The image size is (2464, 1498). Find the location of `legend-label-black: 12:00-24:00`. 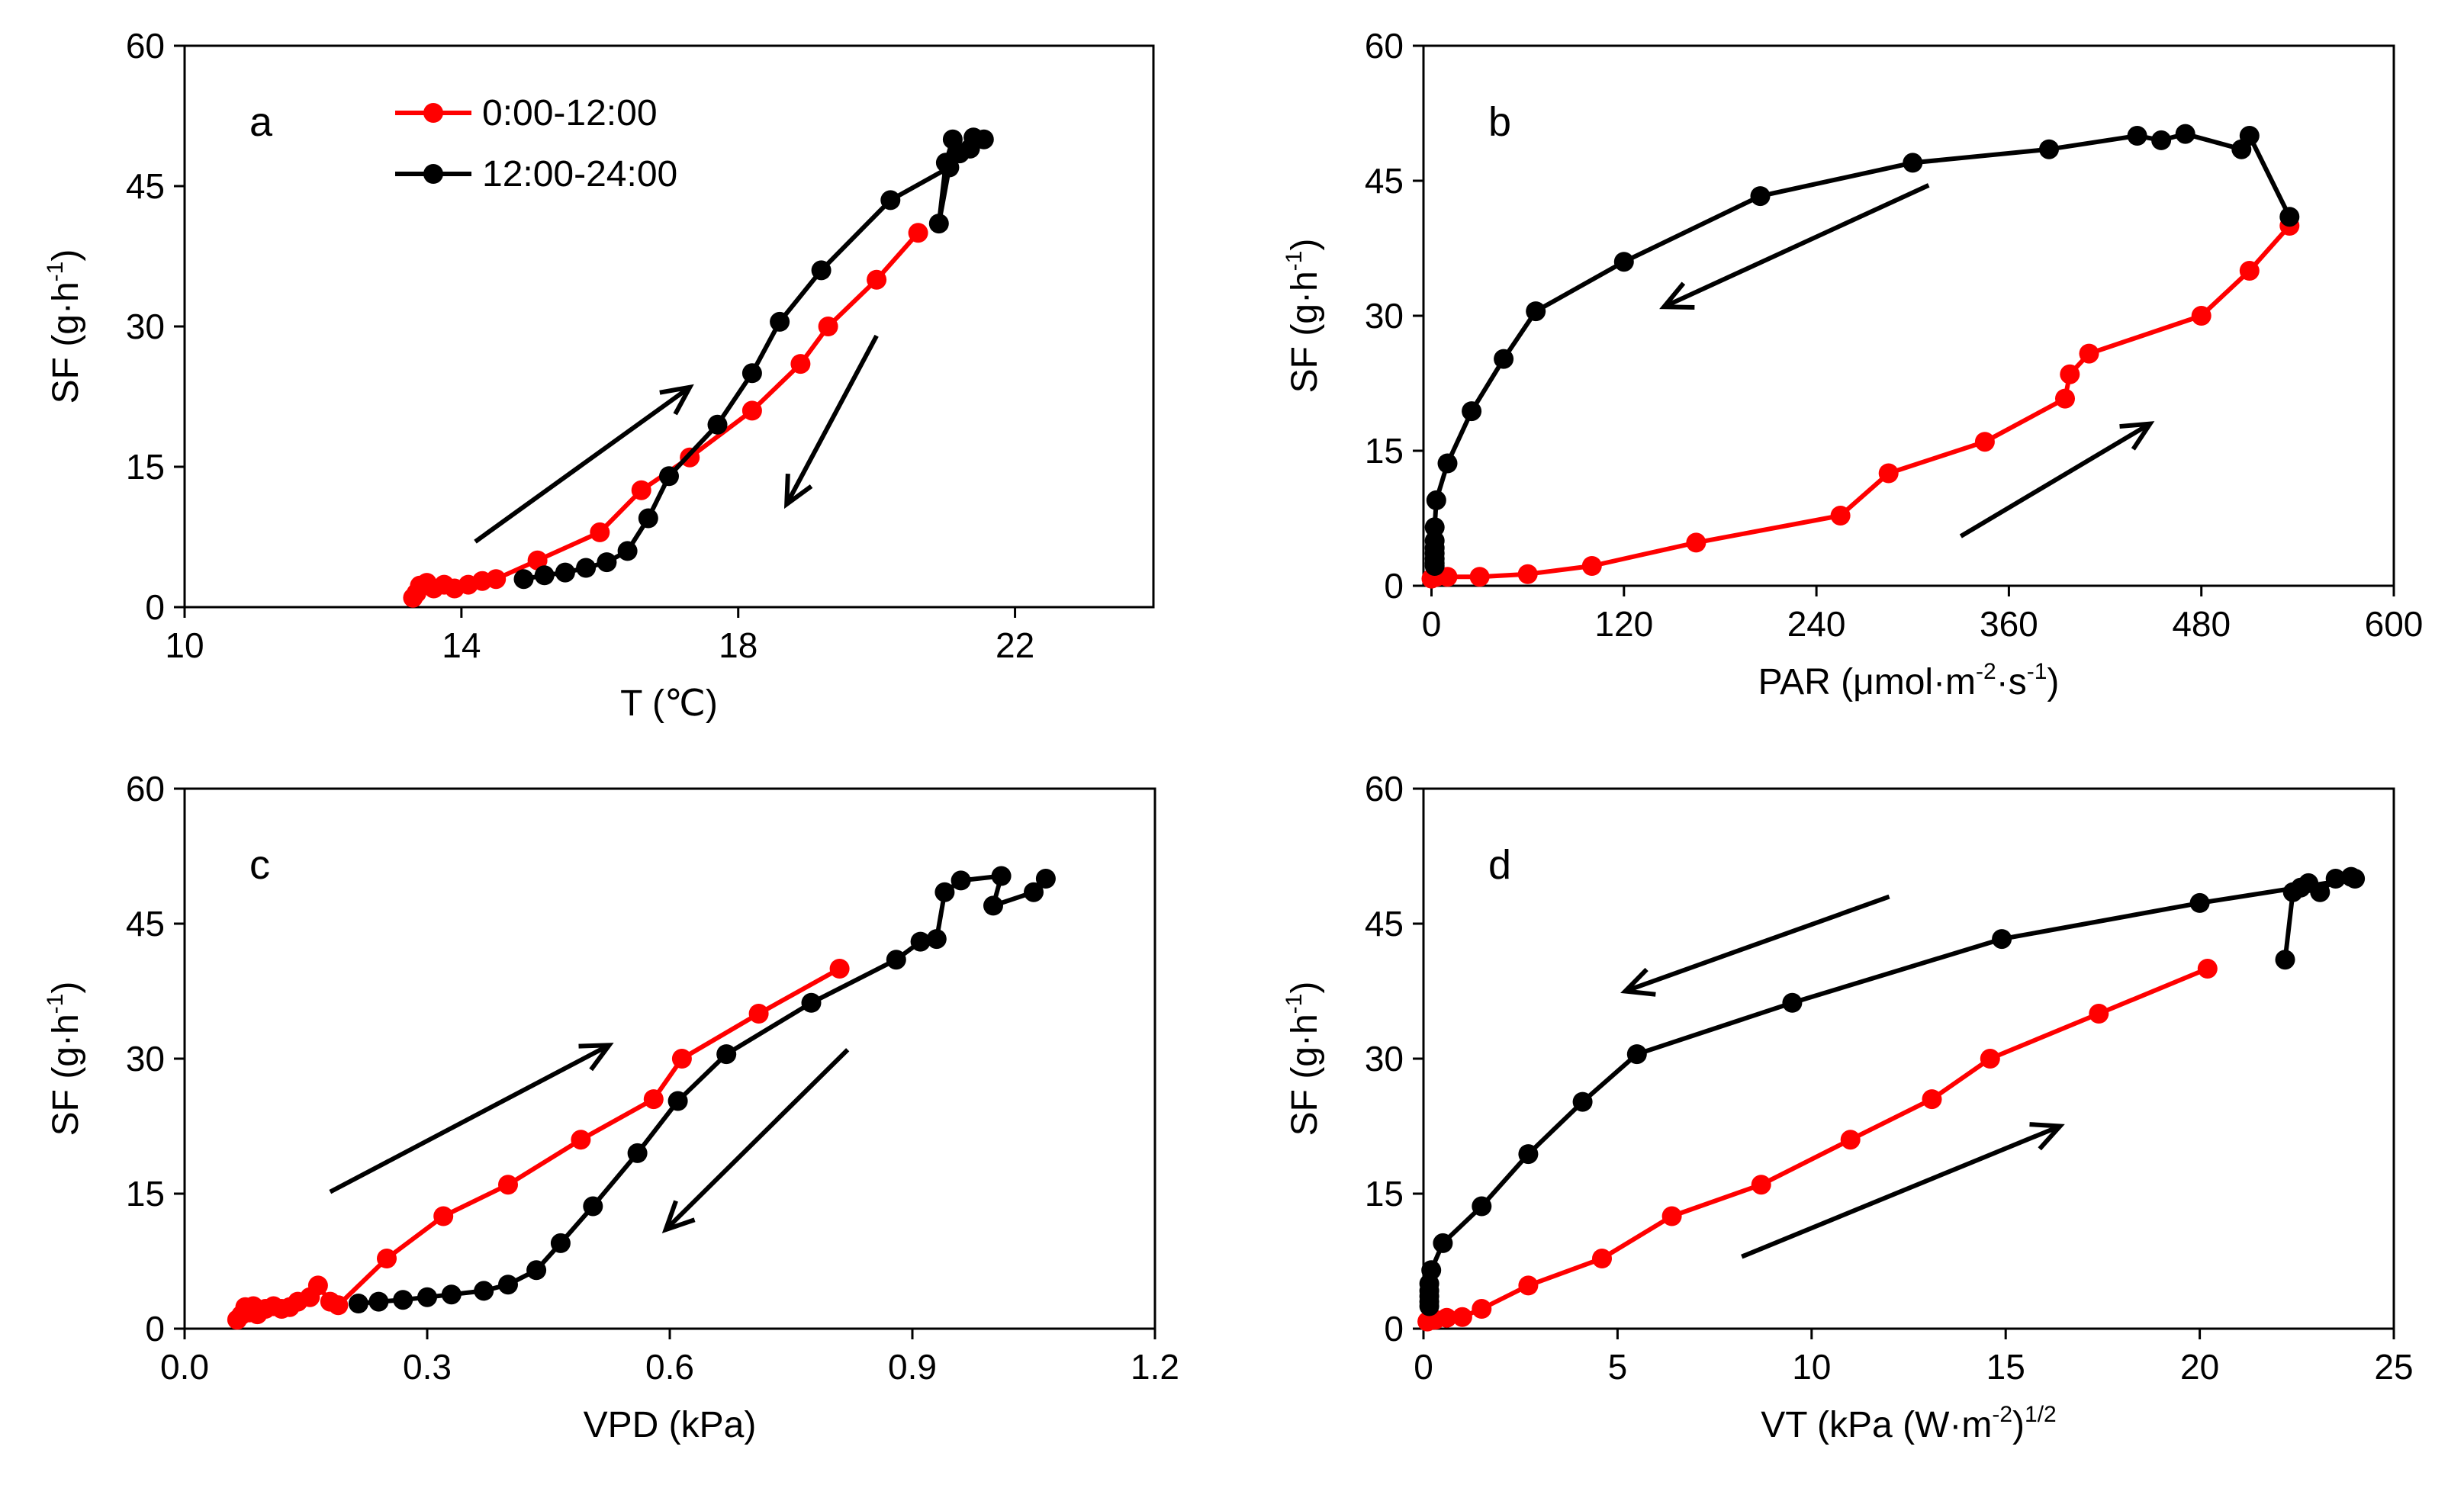

legend-label-black: 12:00-24:00 is located at coordinates (579, 174).